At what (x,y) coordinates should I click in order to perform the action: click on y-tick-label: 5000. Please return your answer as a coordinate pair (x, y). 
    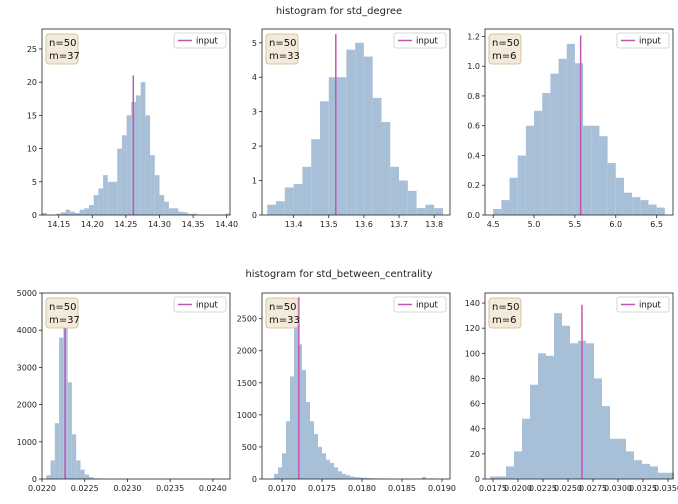
    Looking at the image, I should click on (27, 293).